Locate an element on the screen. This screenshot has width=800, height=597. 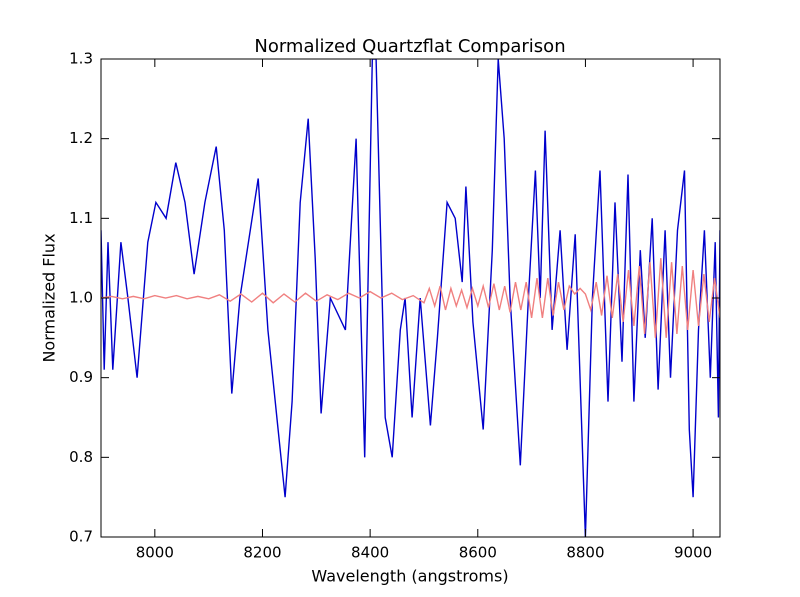
x-tick-label: 8200 is located at coordinates (262, 553).